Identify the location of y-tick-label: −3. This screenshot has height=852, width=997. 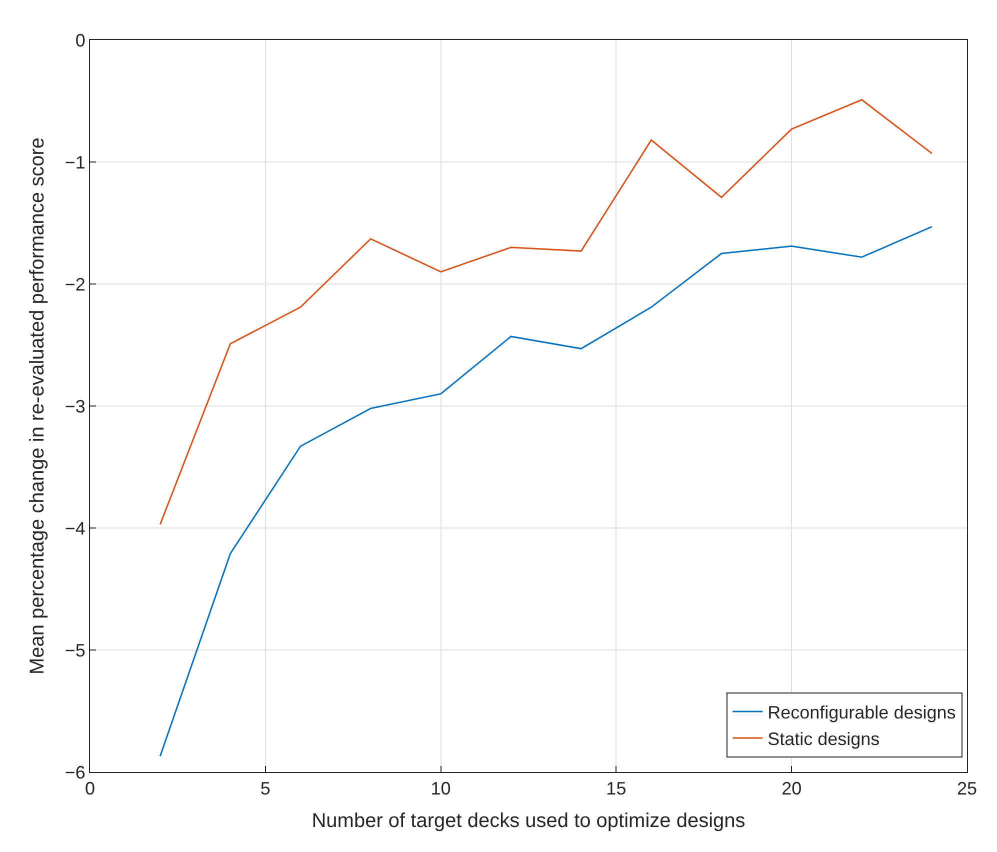
(75, 406).